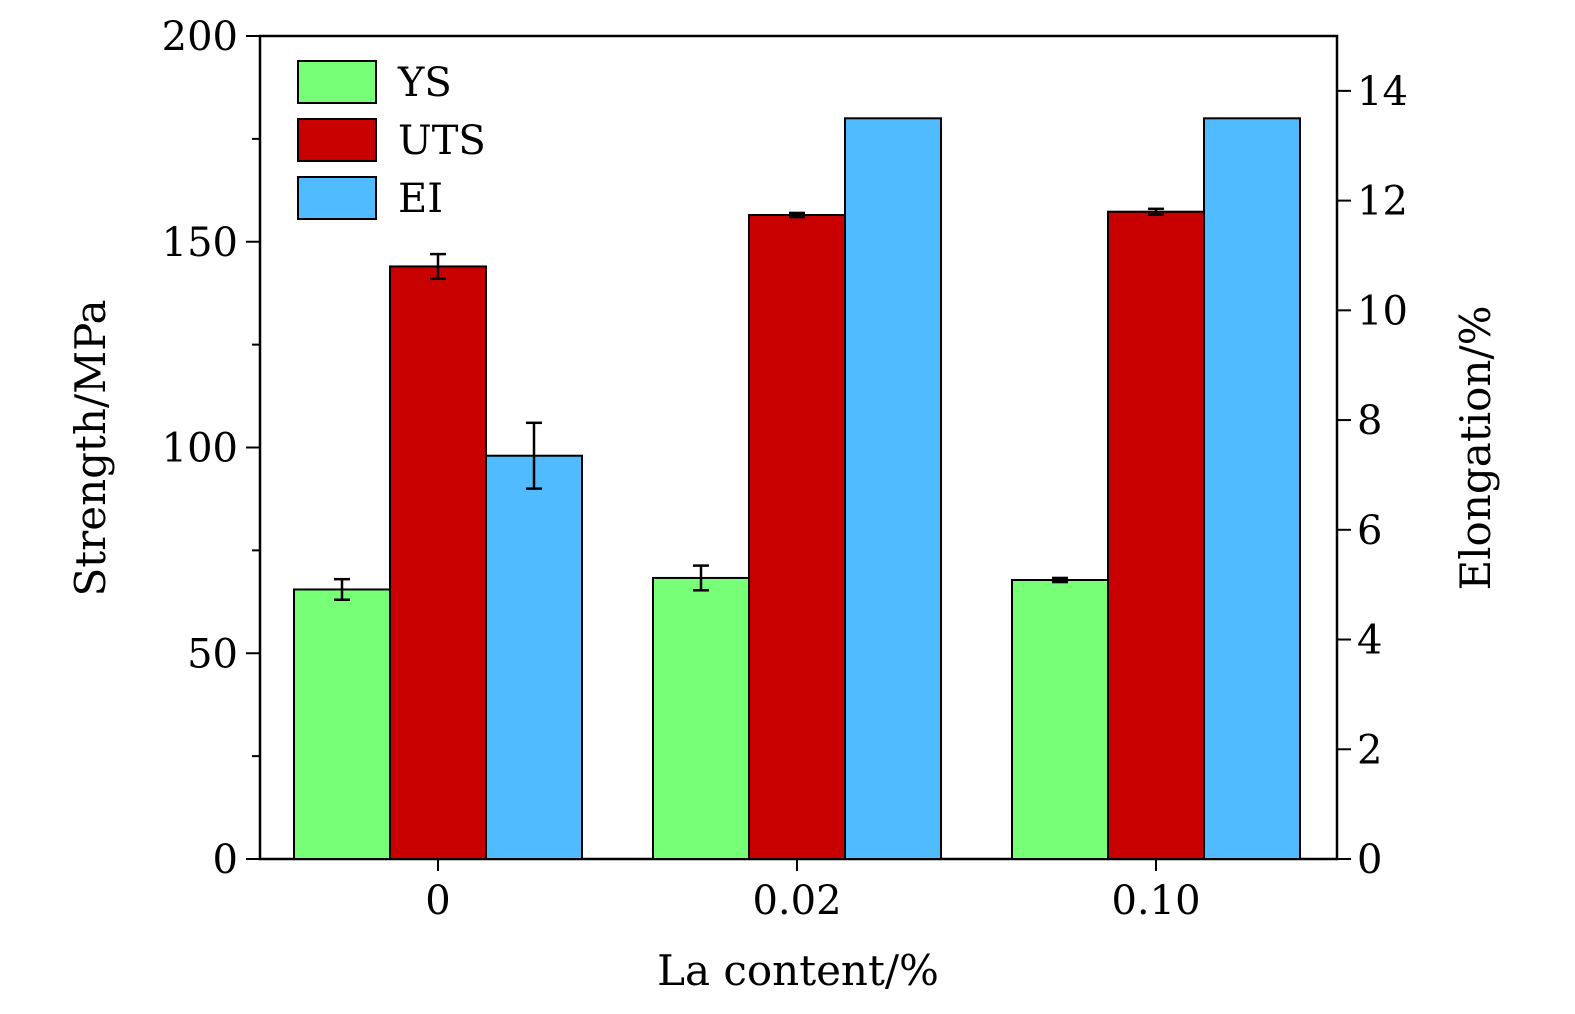 Image resolution: width=1575 pixels, height=1014 pixels. I want to click on y2-tick-label-8: 8, so click(1369, 421).